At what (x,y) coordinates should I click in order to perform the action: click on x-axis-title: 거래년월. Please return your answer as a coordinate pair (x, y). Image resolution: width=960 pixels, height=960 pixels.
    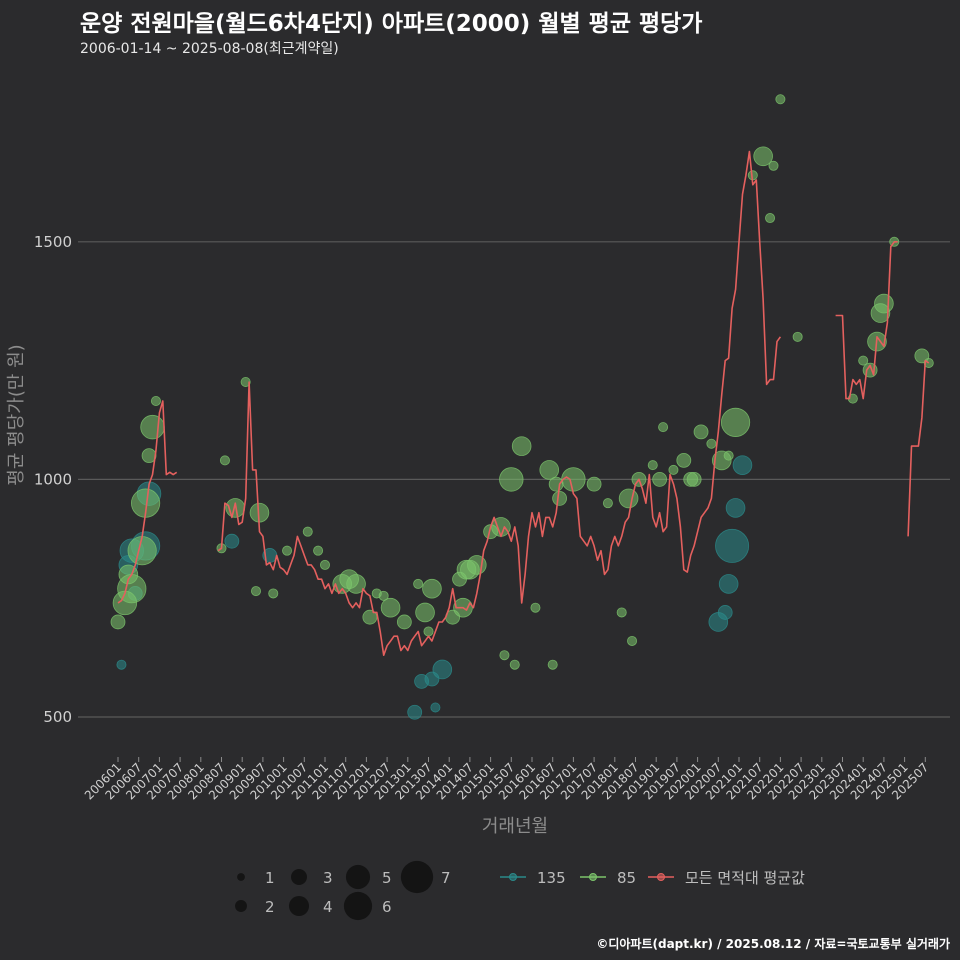
    Looking at the image, I should click on (515, 826).